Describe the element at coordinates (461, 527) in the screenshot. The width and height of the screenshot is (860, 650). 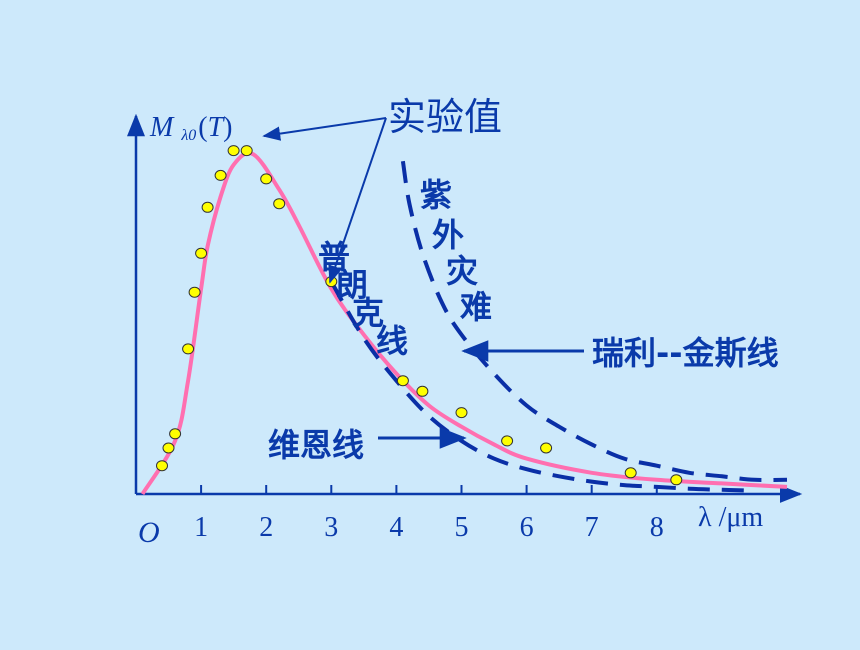
I see `x-tick-label-5: 5` at that location.